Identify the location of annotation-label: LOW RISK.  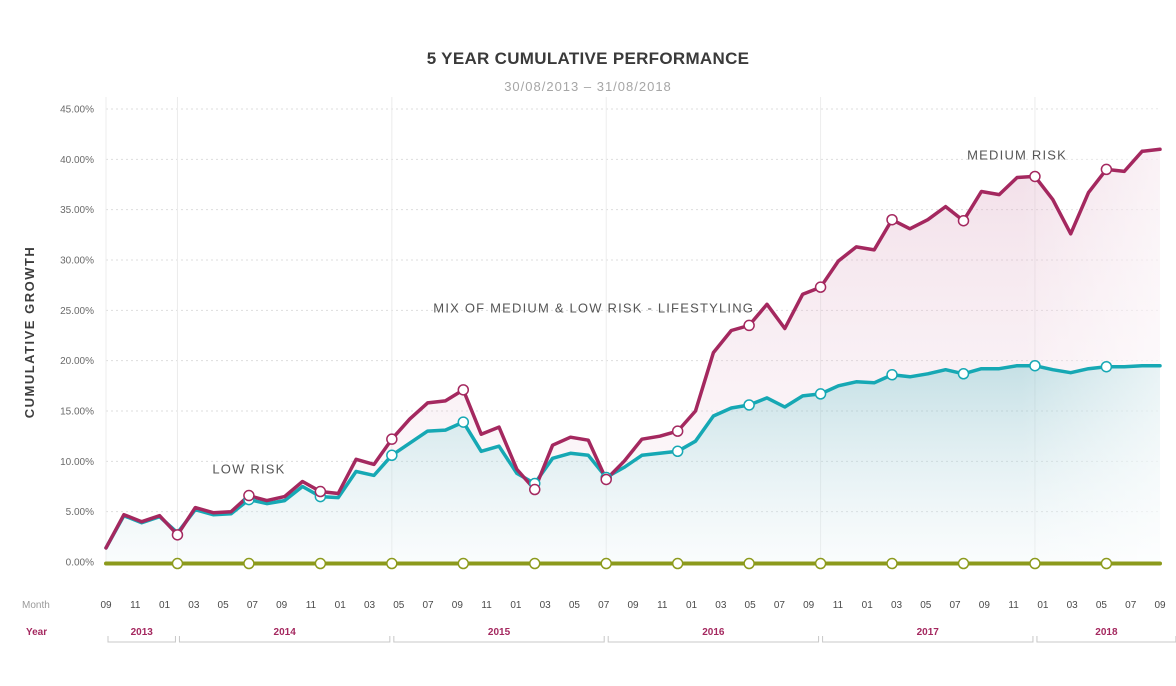
(248, 468).